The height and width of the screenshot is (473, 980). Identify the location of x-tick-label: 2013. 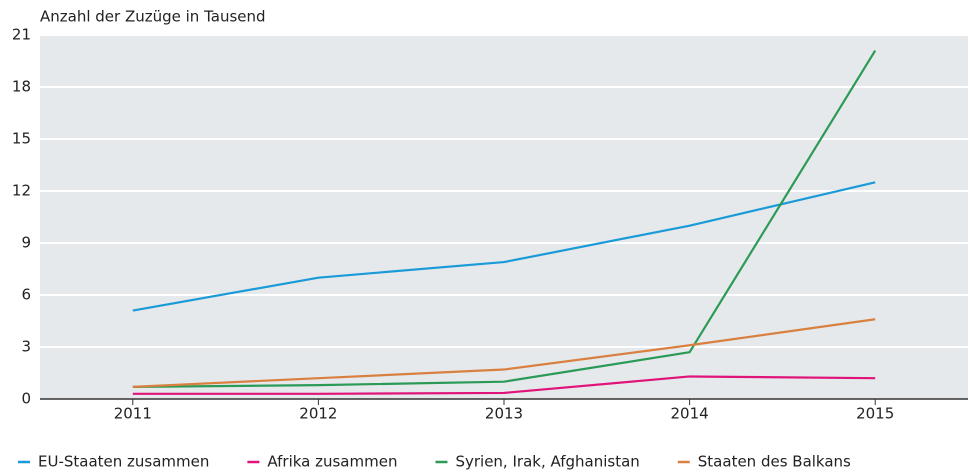
(504, 414).